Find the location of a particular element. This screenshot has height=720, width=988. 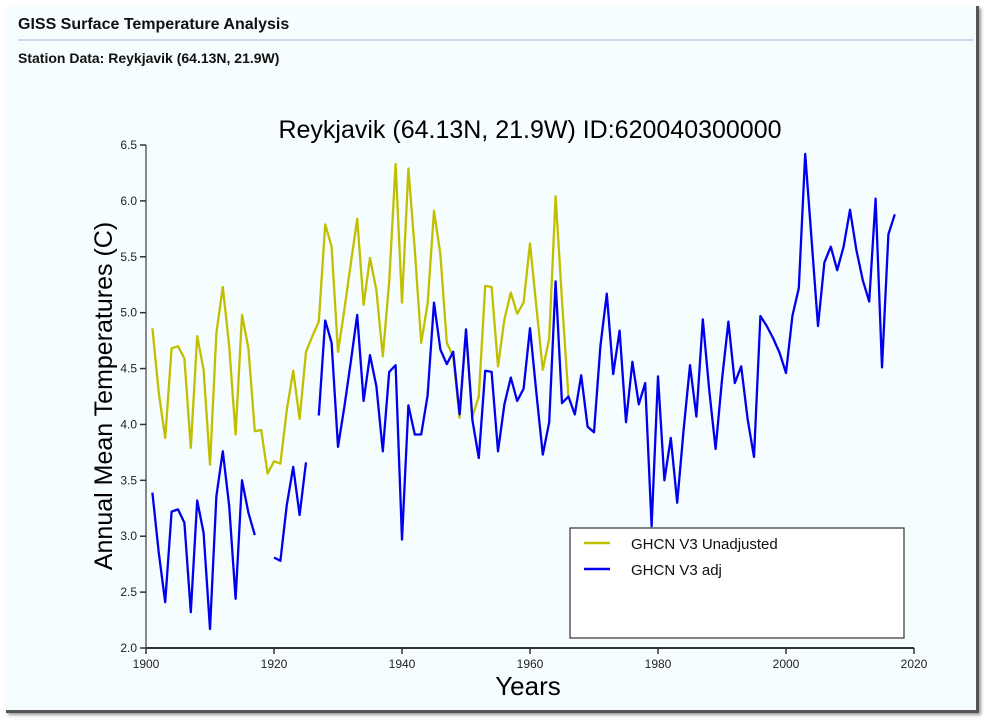

y-tick-label: 5.5 is located at coordinates (128, 257).